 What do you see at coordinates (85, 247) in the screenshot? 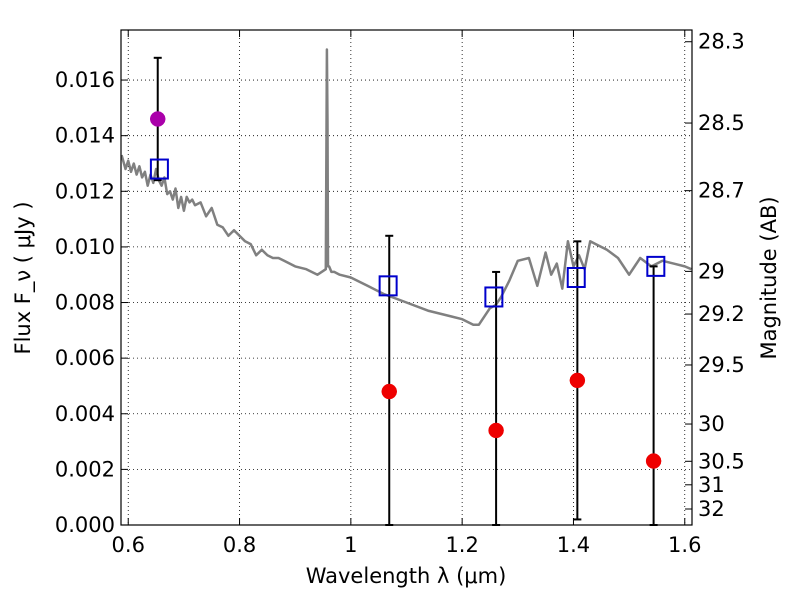
I see `y-tick-label: 0.010` at bounding box center [85, 247].